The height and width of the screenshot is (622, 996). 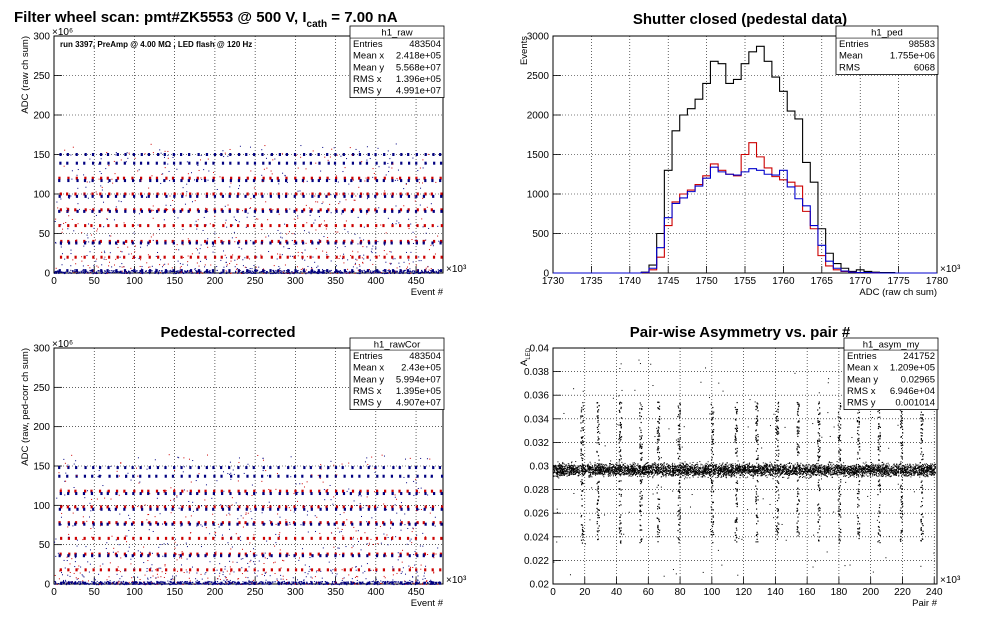 I want to click on stats-label: Mean y, so click(x=368, y=67).